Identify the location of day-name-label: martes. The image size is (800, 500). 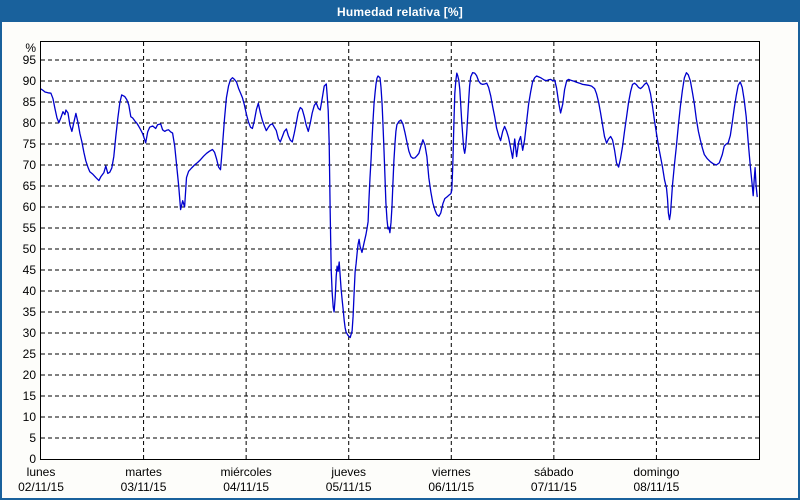
(143, 472).